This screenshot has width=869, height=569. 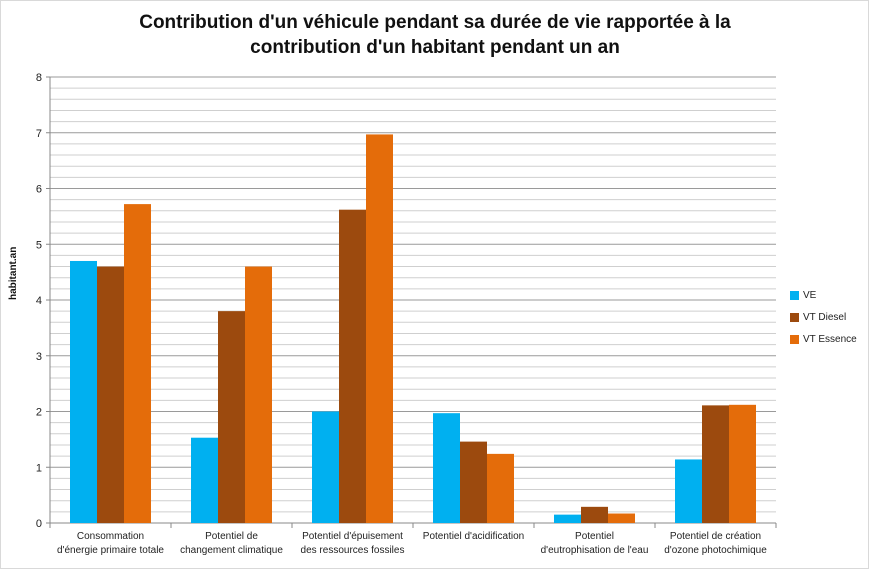 I want to click on y-tick-label: 0, so click(x=39, y=524).